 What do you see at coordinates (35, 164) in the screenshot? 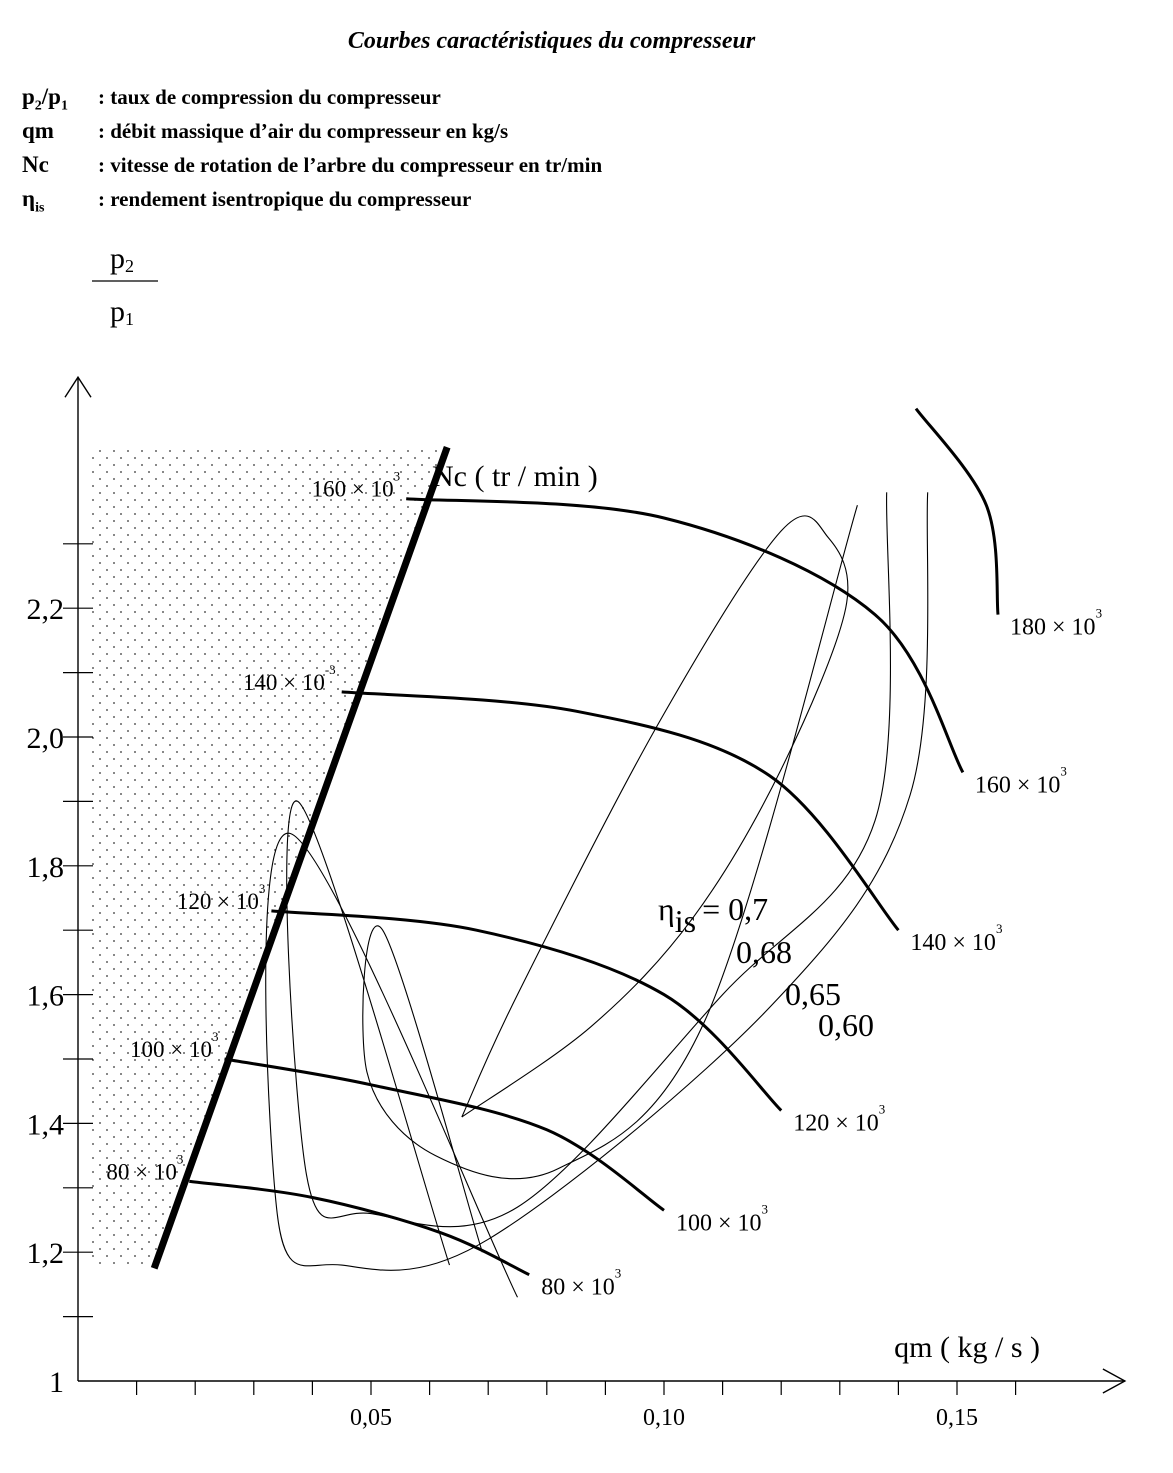
I see `legend-symbol: Nc` at bounding box center [35, 164].